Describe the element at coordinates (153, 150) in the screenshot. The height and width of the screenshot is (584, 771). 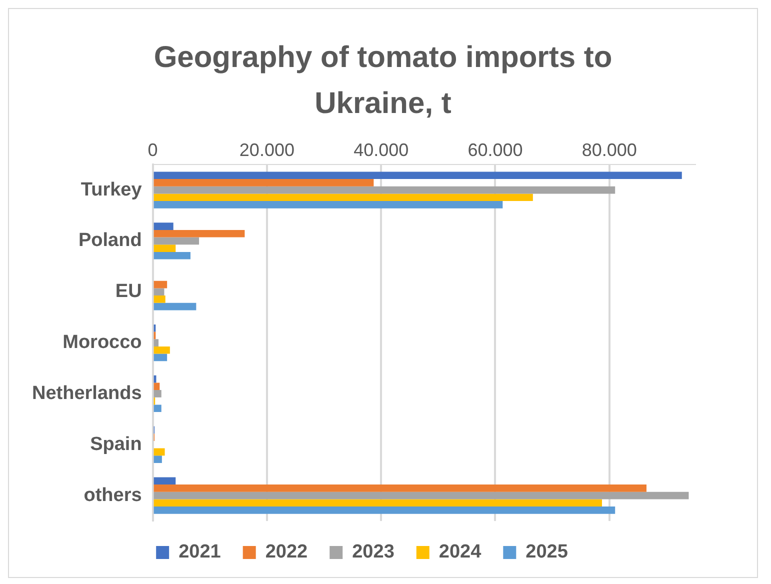
I see `x-tick-label: 0` at that location.